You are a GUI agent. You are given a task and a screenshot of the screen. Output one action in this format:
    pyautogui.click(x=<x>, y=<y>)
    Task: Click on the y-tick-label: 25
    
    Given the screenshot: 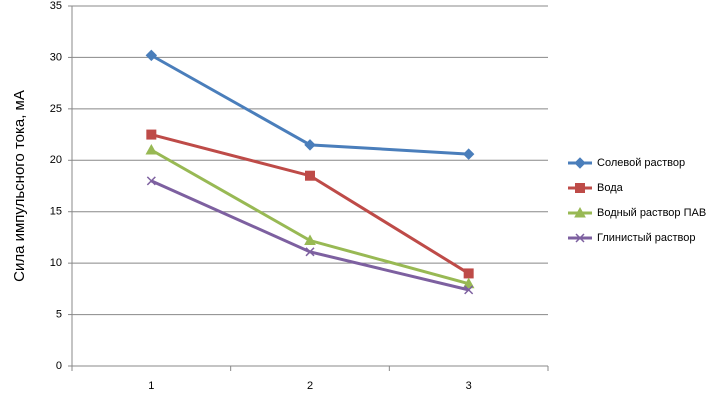 What is the action you would take?
    pyautogui.click(x=56, y=109)
    